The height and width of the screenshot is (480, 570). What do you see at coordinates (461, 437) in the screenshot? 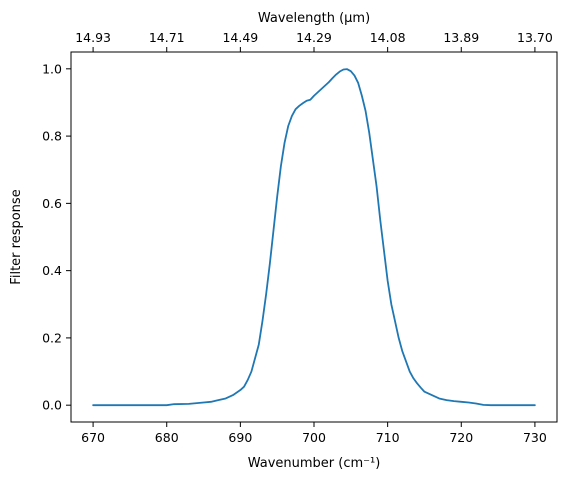
I see `x-tick-label-5: 720` at bounding box center [461, 437].